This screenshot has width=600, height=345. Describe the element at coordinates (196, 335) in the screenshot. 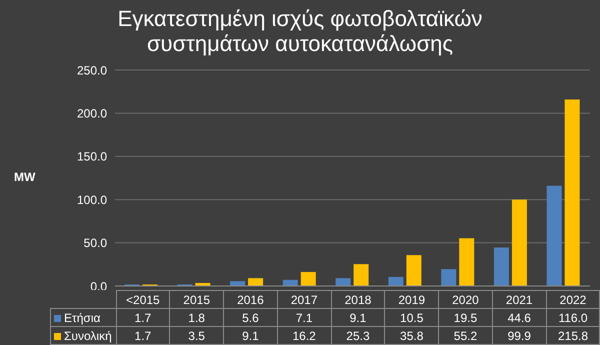

I see `text: 3.5` at that location.